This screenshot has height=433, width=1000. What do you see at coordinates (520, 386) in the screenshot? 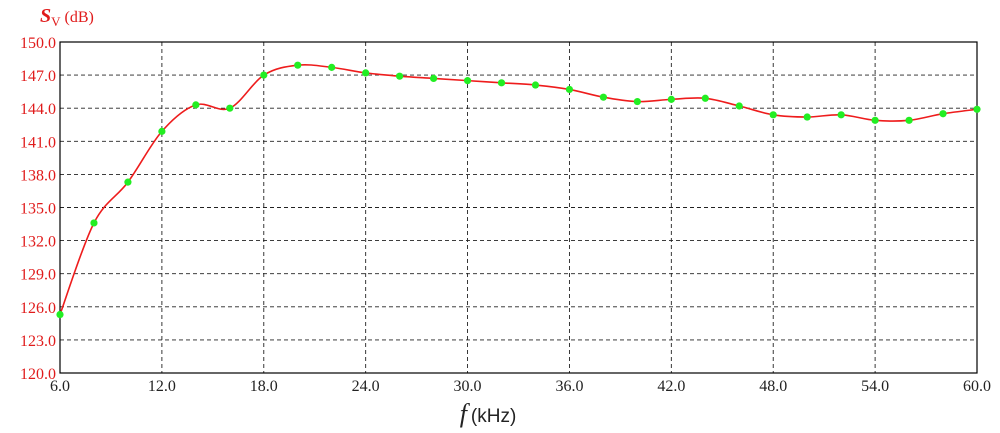
I see `x-axis: 6.0 12.0 18.0 24.0 30.0 36.0 42.0 48.0 54.0 60.0` at bounding box center [520, 386].